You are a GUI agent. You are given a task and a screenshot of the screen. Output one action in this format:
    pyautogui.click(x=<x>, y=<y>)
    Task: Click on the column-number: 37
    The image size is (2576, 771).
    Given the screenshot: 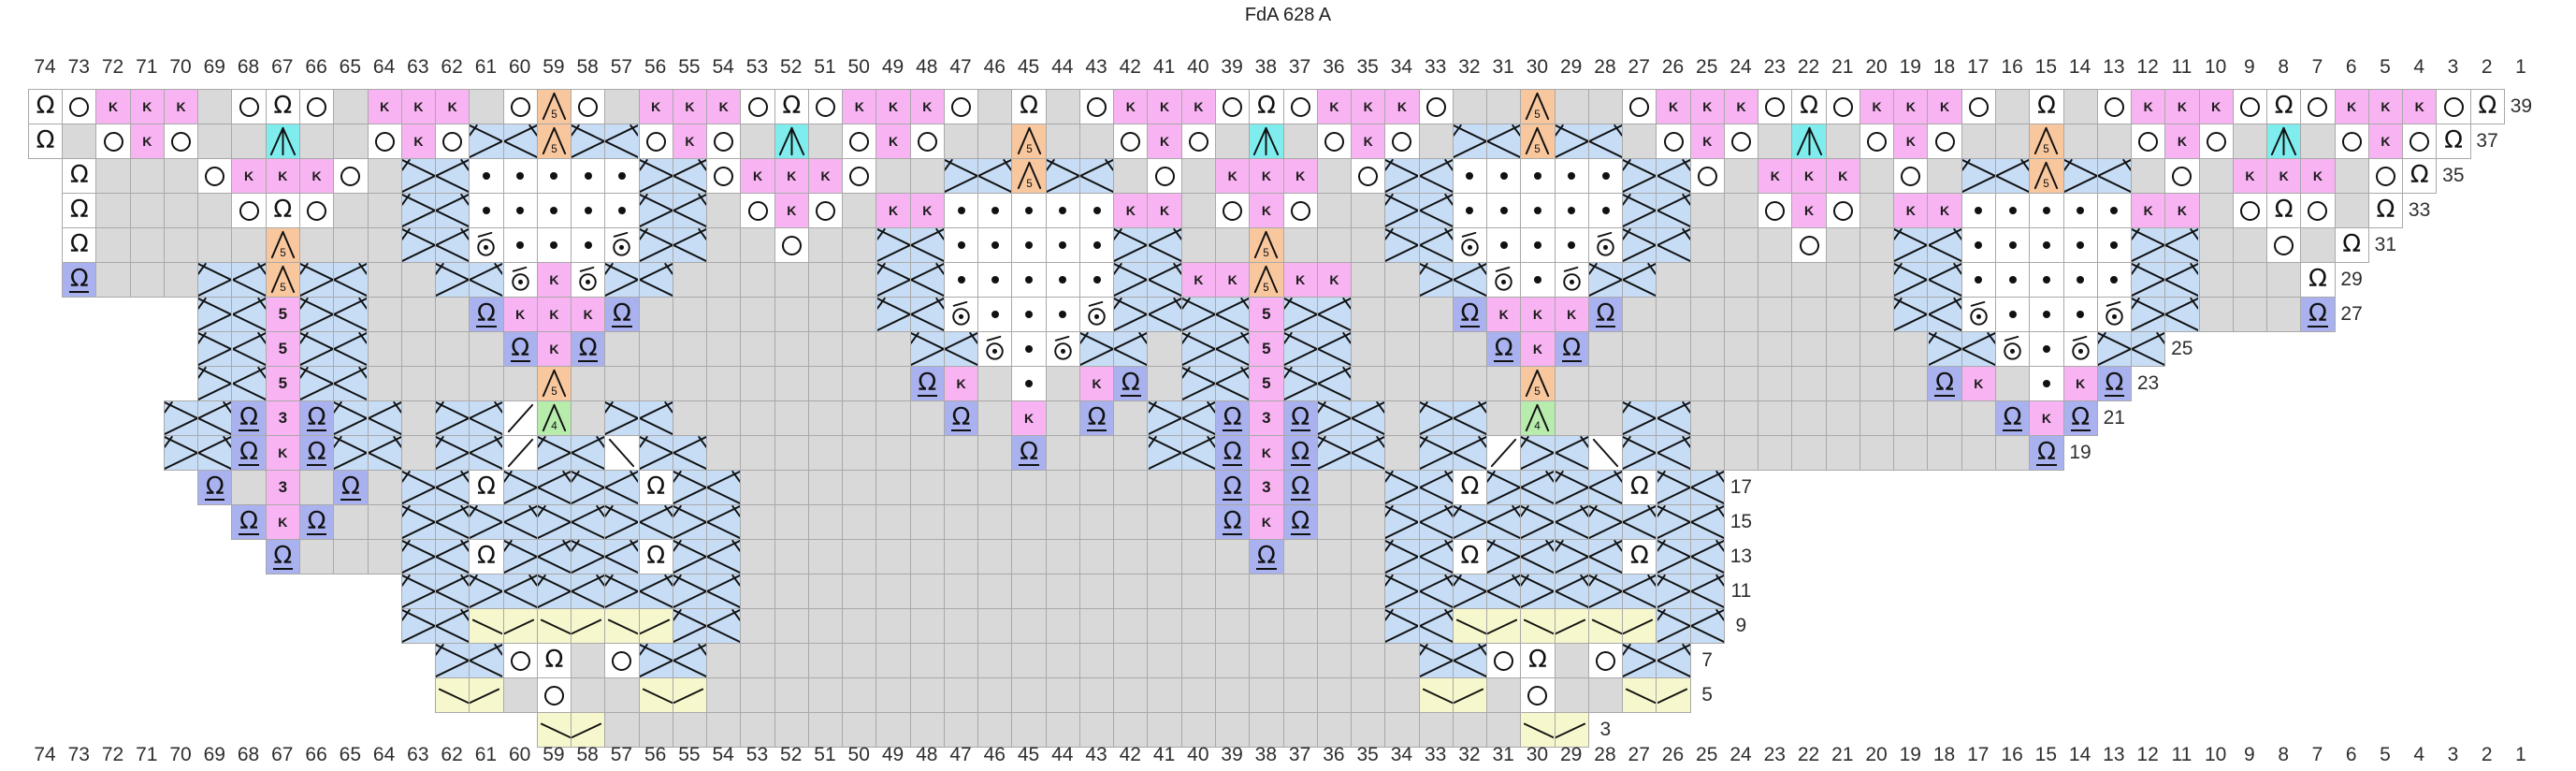 What is the action you would take?
    pyautogui.click(x=1299, y=754)
    